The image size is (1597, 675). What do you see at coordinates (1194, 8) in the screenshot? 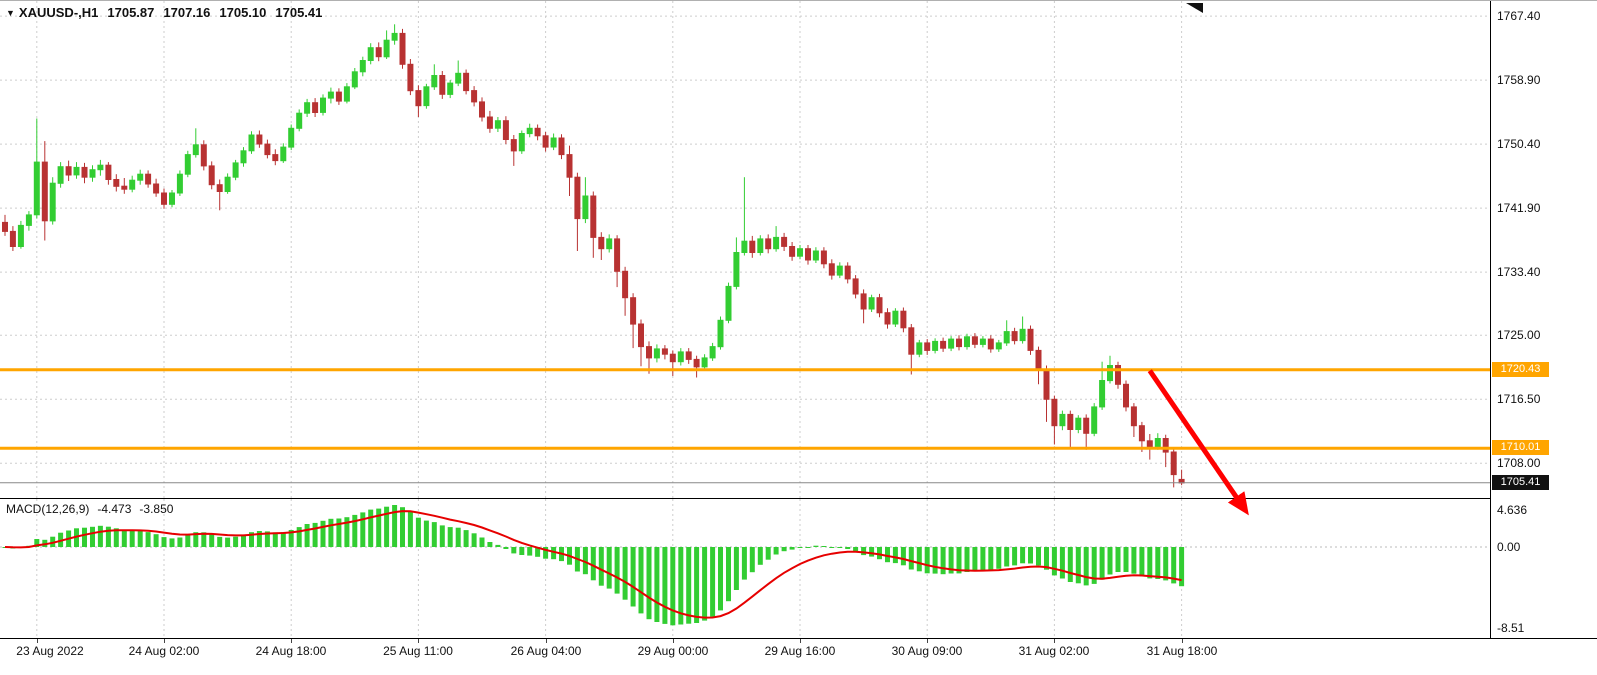
I see `chart-shift-marker-icon` at bounding box center [1194, 8].